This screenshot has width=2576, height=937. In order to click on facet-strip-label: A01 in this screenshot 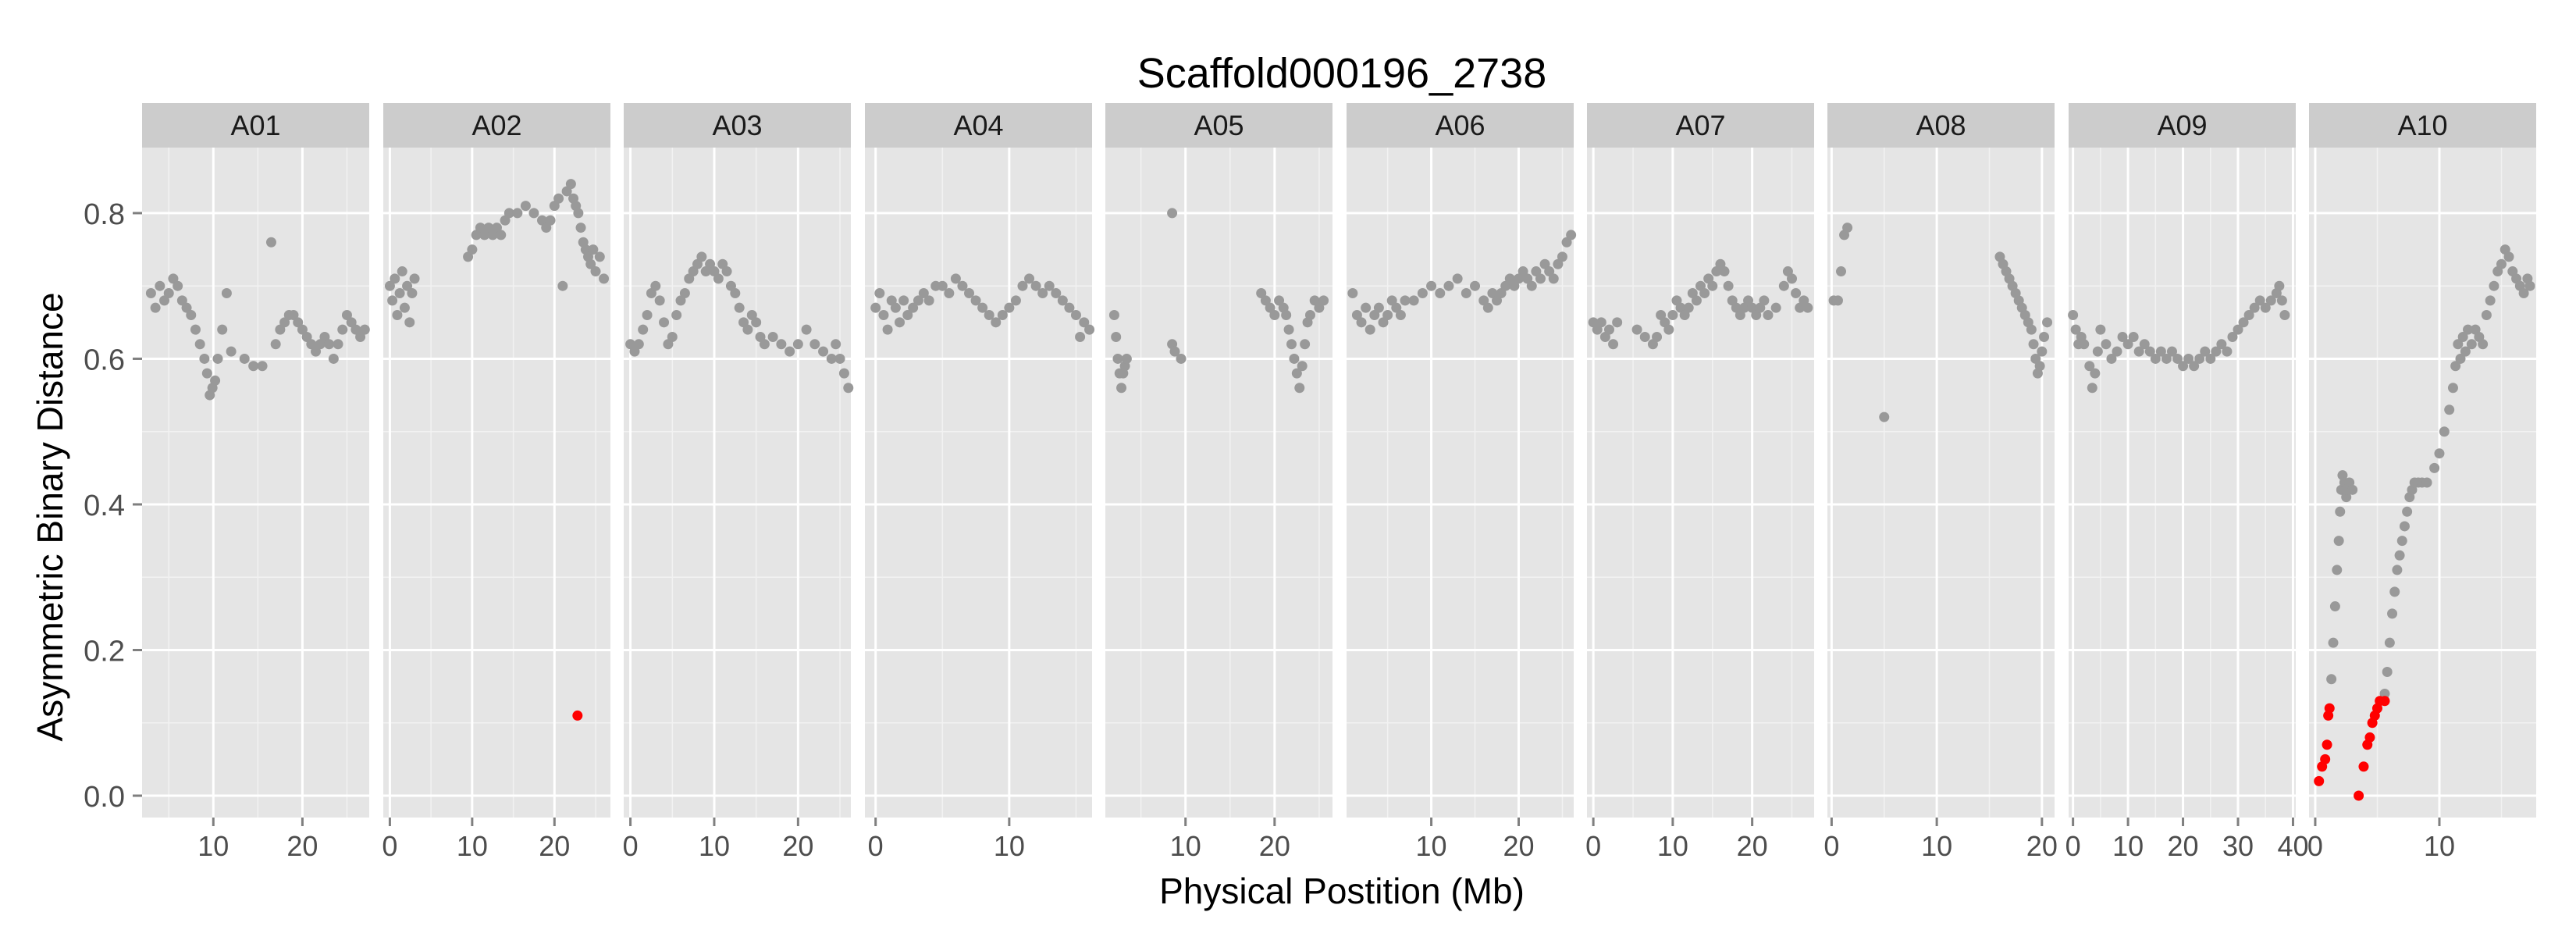, I will do `click(255, 125)`.